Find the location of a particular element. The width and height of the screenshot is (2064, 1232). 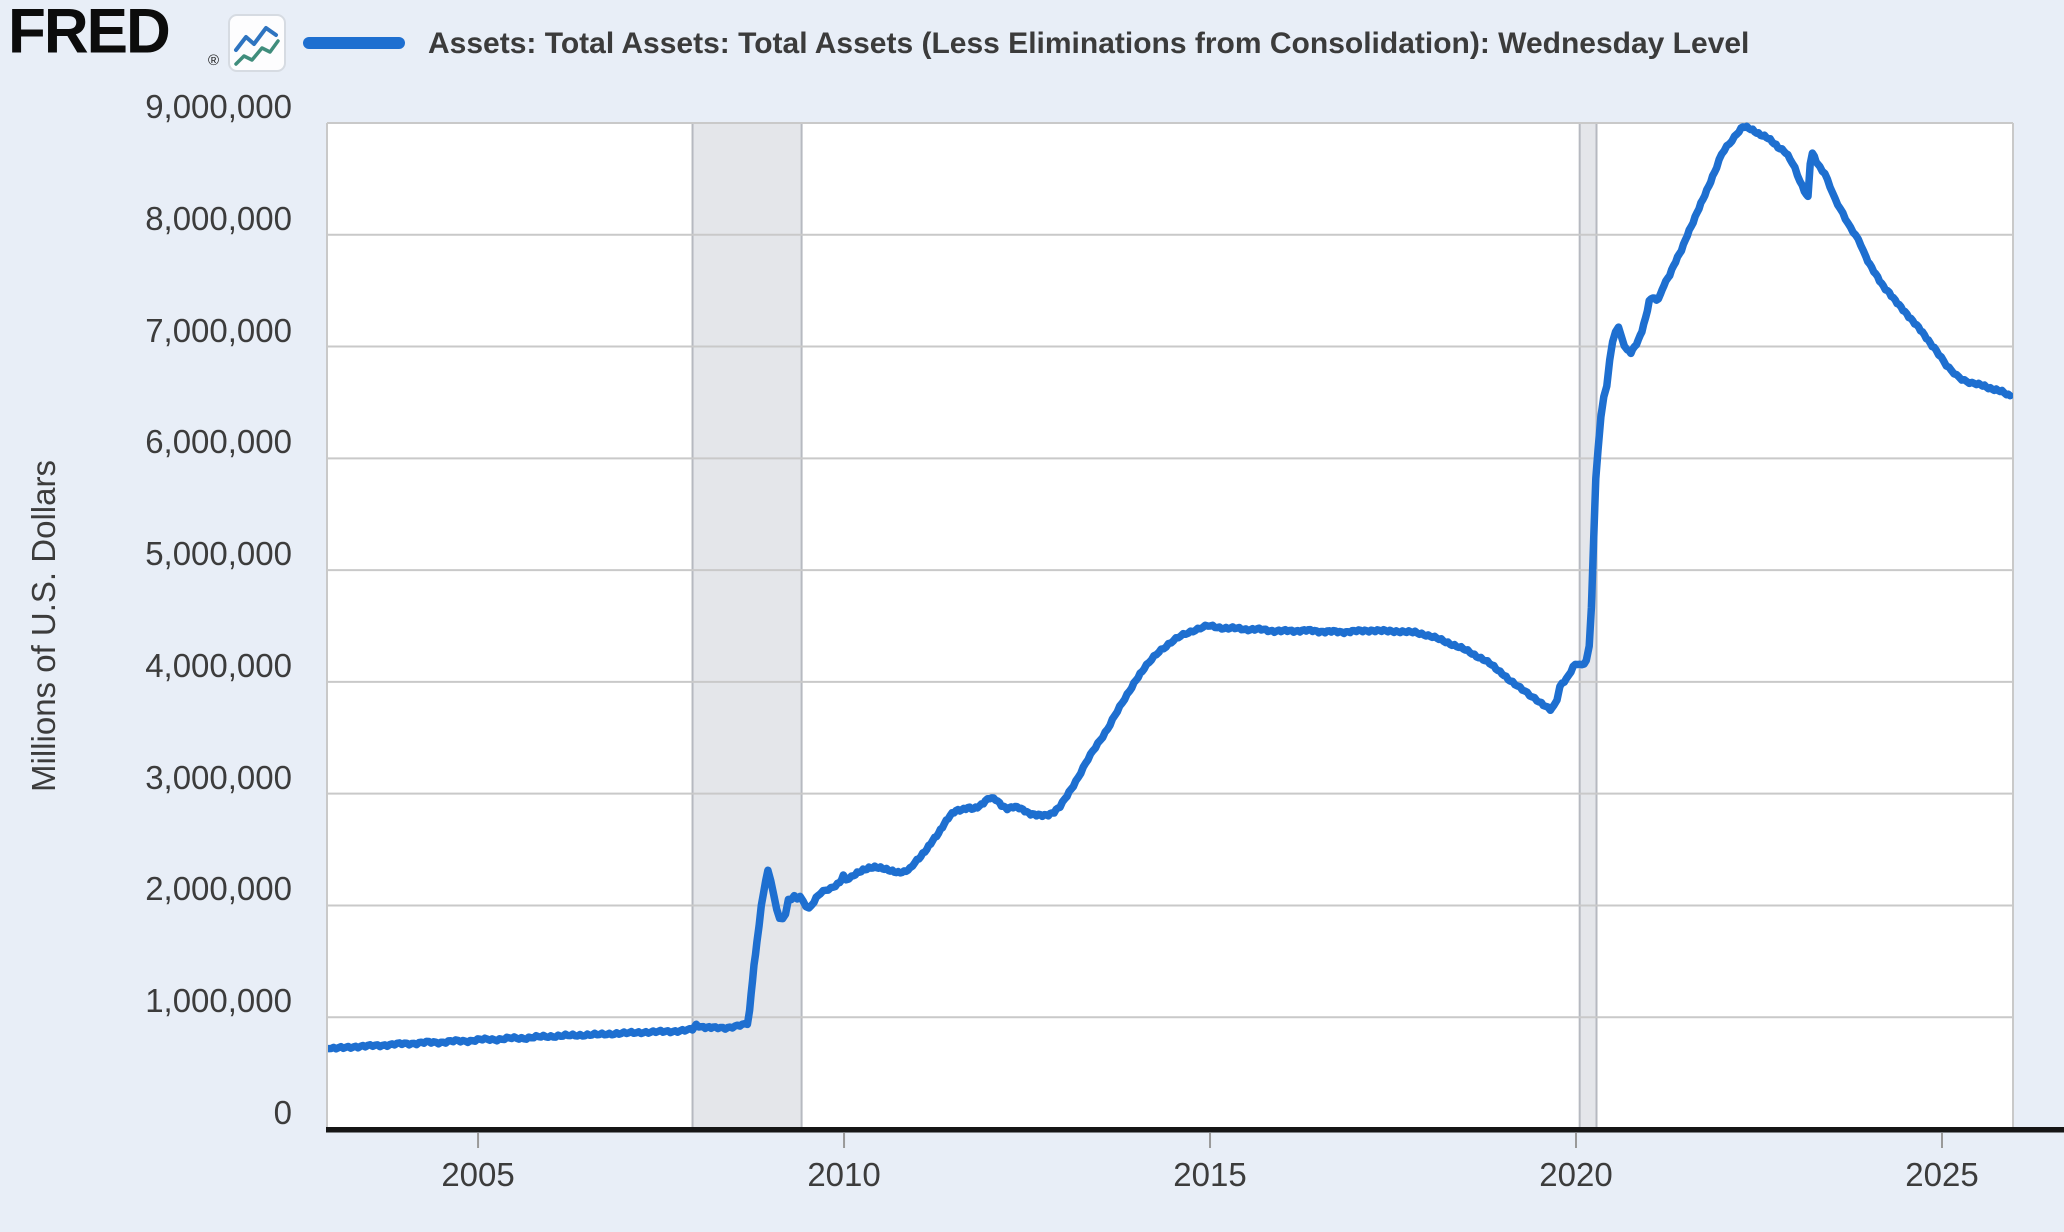

y-tick-label: 5,000,000 is located at coordinates (218, 554).